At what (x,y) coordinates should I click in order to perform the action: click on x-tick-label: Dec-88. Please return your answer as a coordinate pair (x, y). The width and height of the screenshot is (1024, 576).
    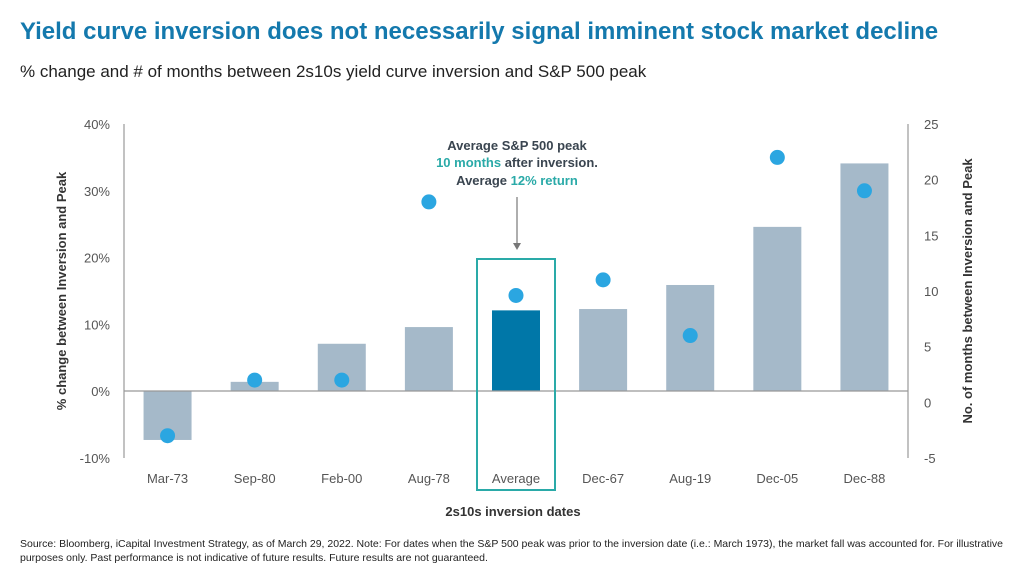
    Looking at the image, I should click on (864, 478).